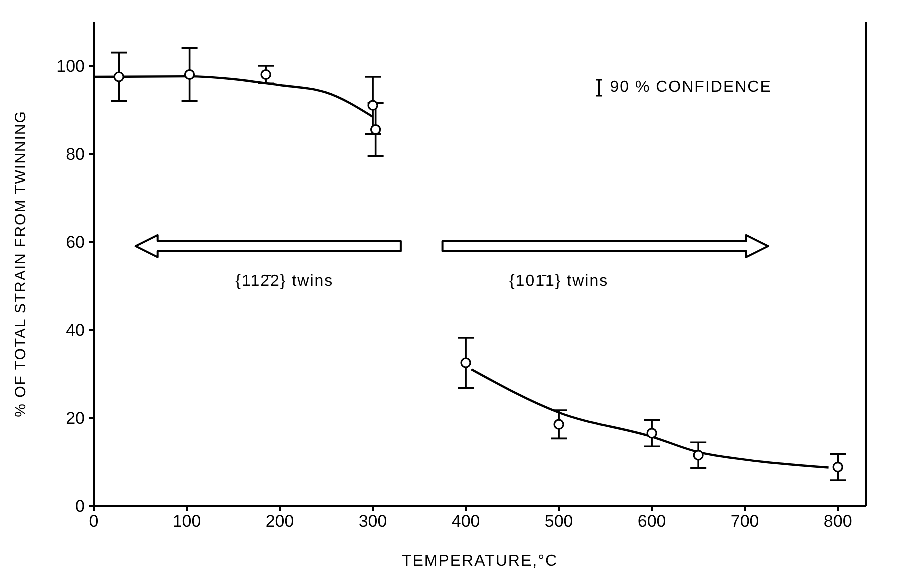 Image resolution: width=897 pixels, height=587 pixels. Describe the element at coordinates (280, 522) in the screenshot. I see `x-tick-label: 200` at that location.